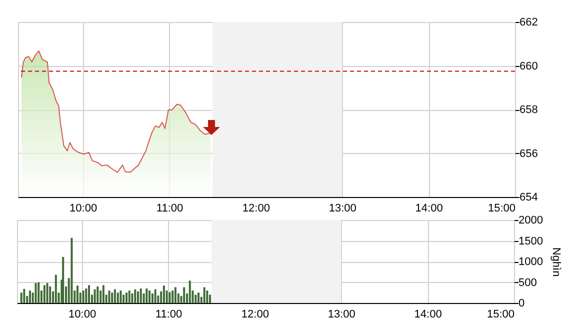 The image size is (570, 320). What do you see at coordinates (521, 304) in the screenshot?
I see `y-tick-label: 0` at bounding box center [521, 304].